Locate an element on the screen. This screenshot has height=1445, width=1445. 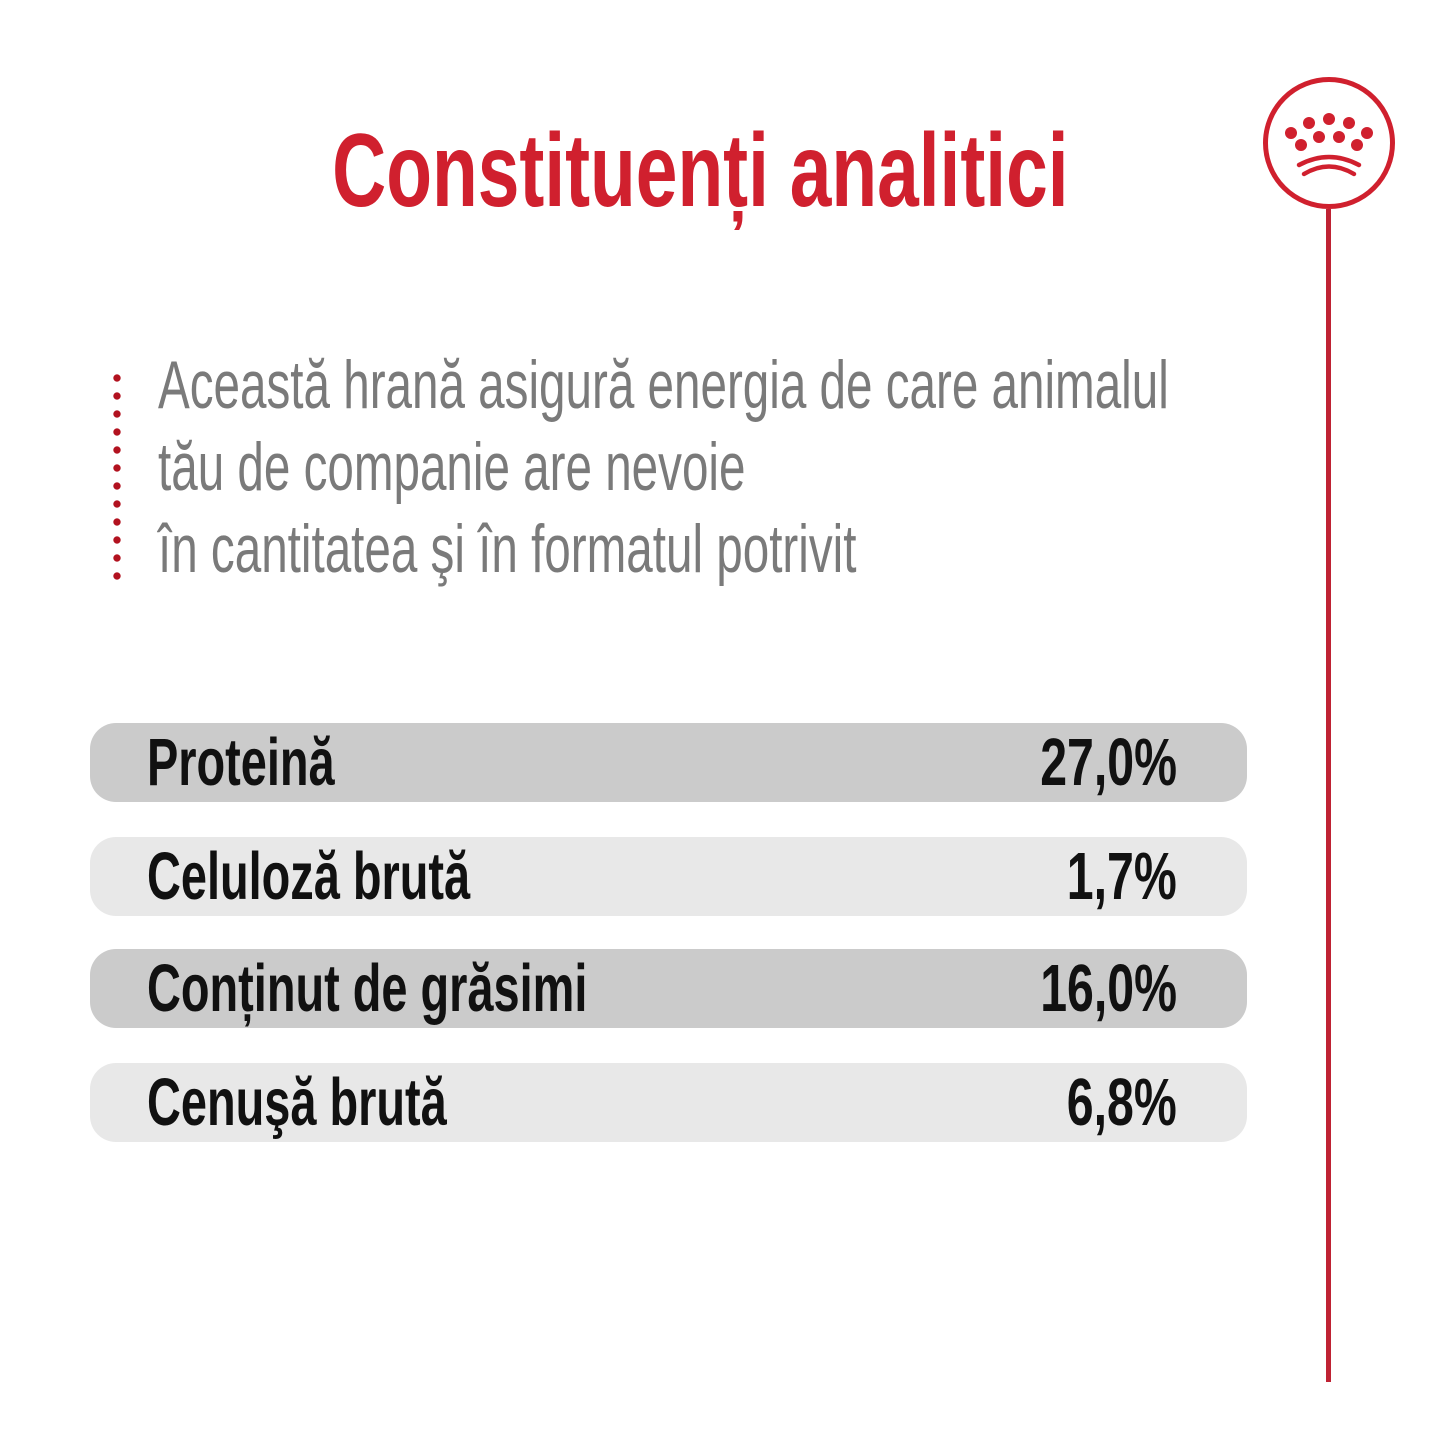
row-value-text: 16,0% is located at coordinates (1108, 988).